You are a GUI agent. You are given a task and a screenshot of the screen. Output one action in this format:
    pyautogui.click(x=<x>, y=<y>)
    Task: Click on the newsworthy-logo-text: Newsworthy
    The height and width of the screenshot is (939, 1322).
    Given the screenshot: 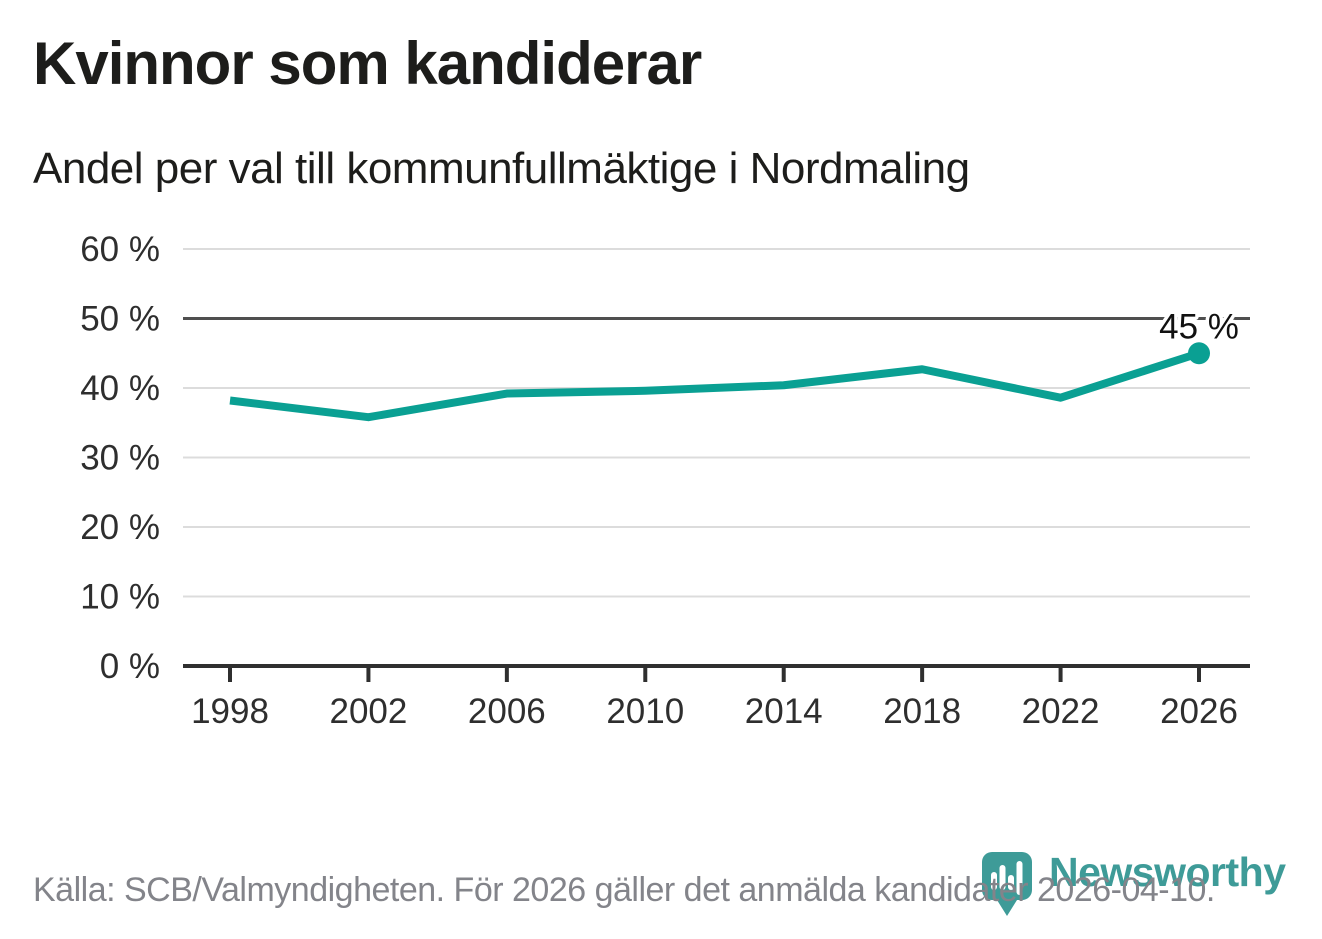 What is the action you would take?
    pyautogui.click(x=1167, y=872)
    